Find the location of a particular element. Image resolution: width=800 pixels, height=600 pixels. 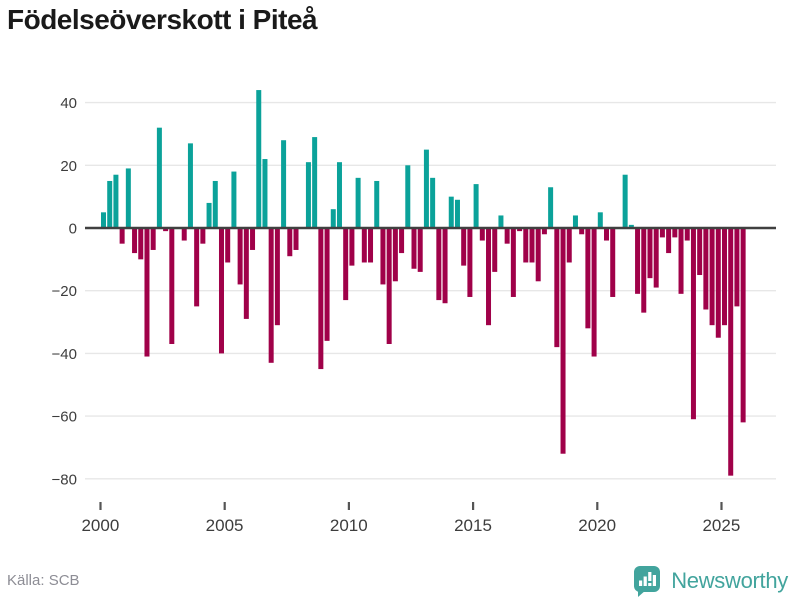

svg-text: 20 is located at coordinates (68, 166).